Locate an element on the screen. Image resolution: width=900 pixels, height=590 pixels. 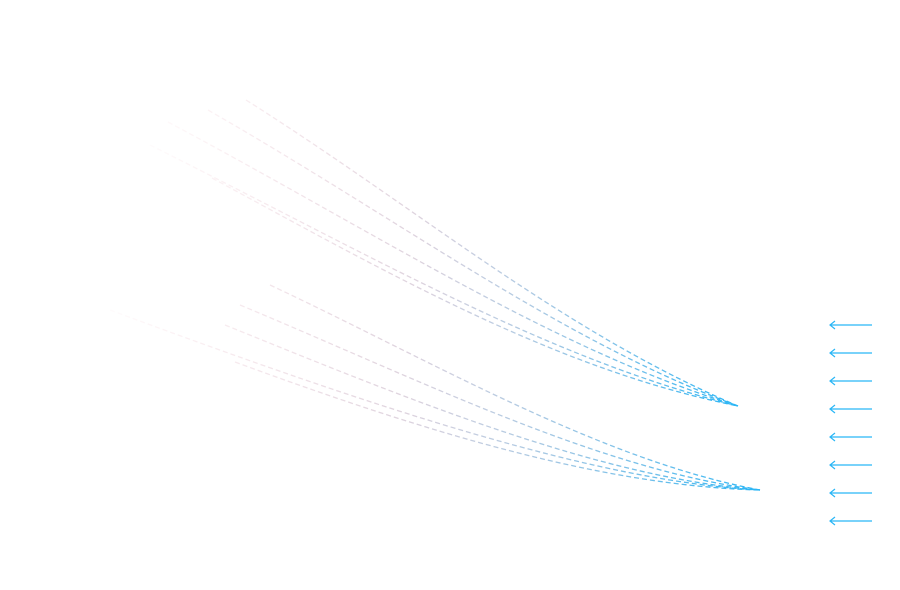
lower-flow-line is located at coordinates (497, 426).